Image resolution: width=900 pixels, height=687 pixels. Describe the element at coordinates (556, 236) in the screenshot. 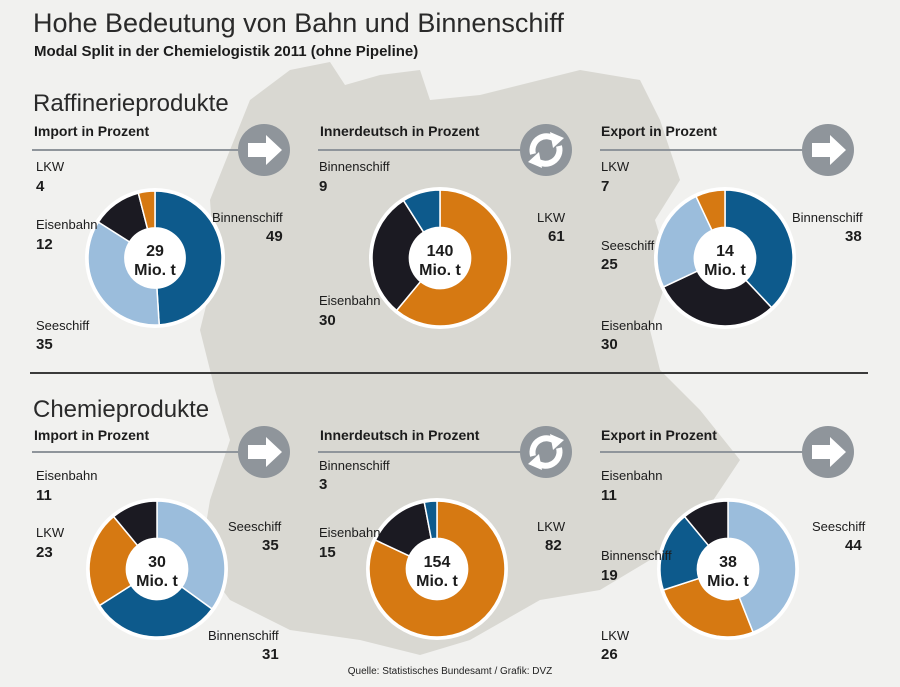

I see `slice-value: 61` at that location.